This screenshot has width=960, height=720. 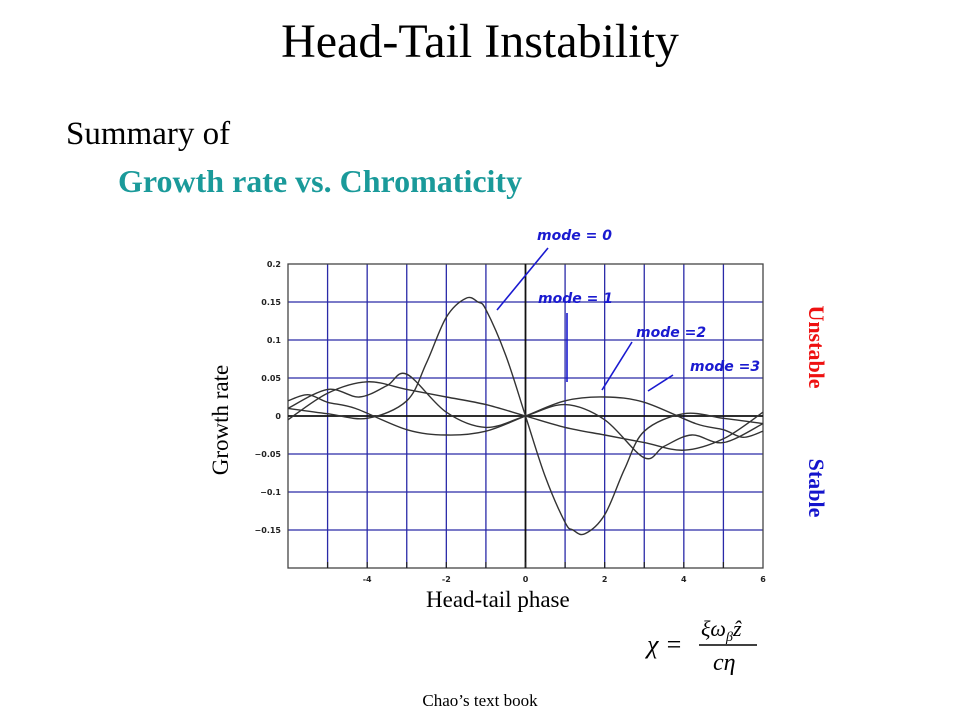 What do you see at coordinates (320, 181) in the screenshot?
I see `slide-subtitle: Growth rate vs. Chromaticity` at bounding box center [320, 181].